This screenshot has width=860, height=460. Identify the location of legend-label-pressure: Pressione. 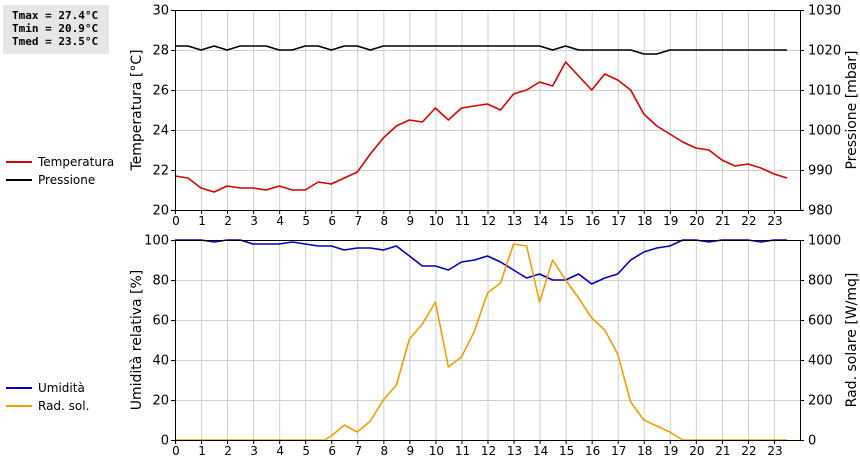
(67, 180).